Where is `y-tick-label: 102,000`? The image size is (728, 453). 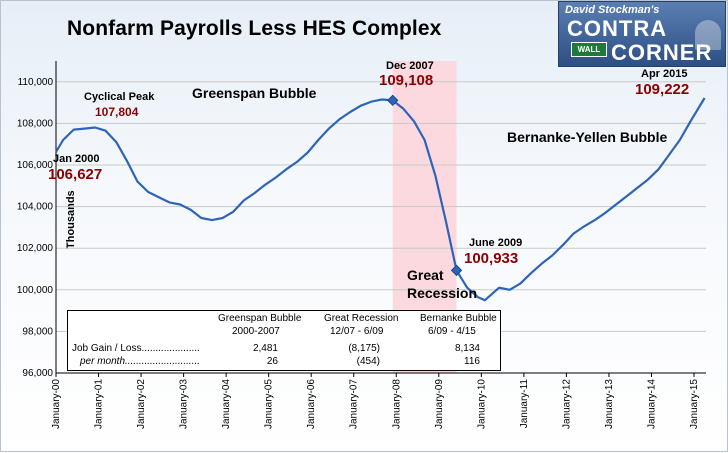
y-tick-label: 102,000 is located at coordinates (35, 248).